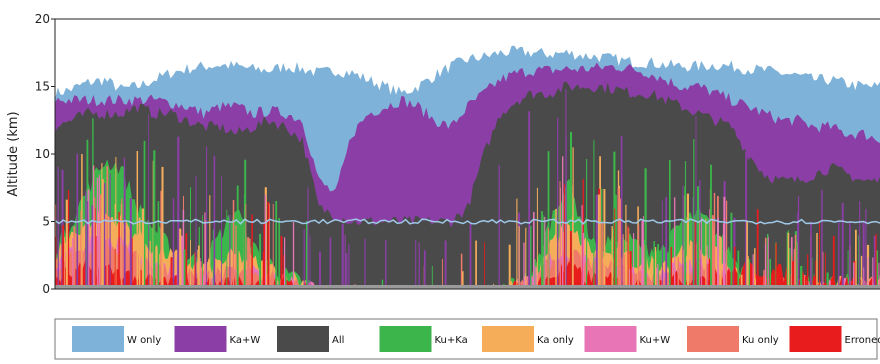  I want to click on legend-swatch-all, so click(303, 339).